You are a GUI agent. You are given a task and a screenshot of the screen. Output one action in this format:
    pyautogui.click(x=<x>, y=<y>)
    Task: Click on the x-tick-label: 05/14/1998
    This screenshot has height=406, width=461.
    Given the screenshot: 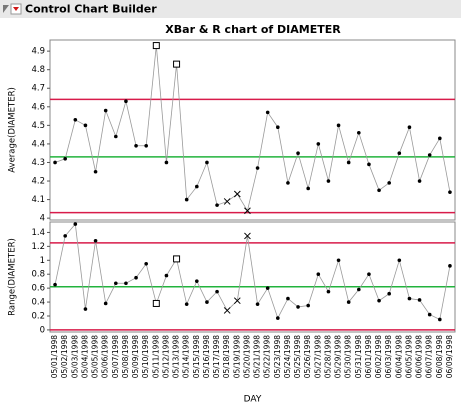 What is the action you would take?
    pyautogui.click(x=186, y=356)
    